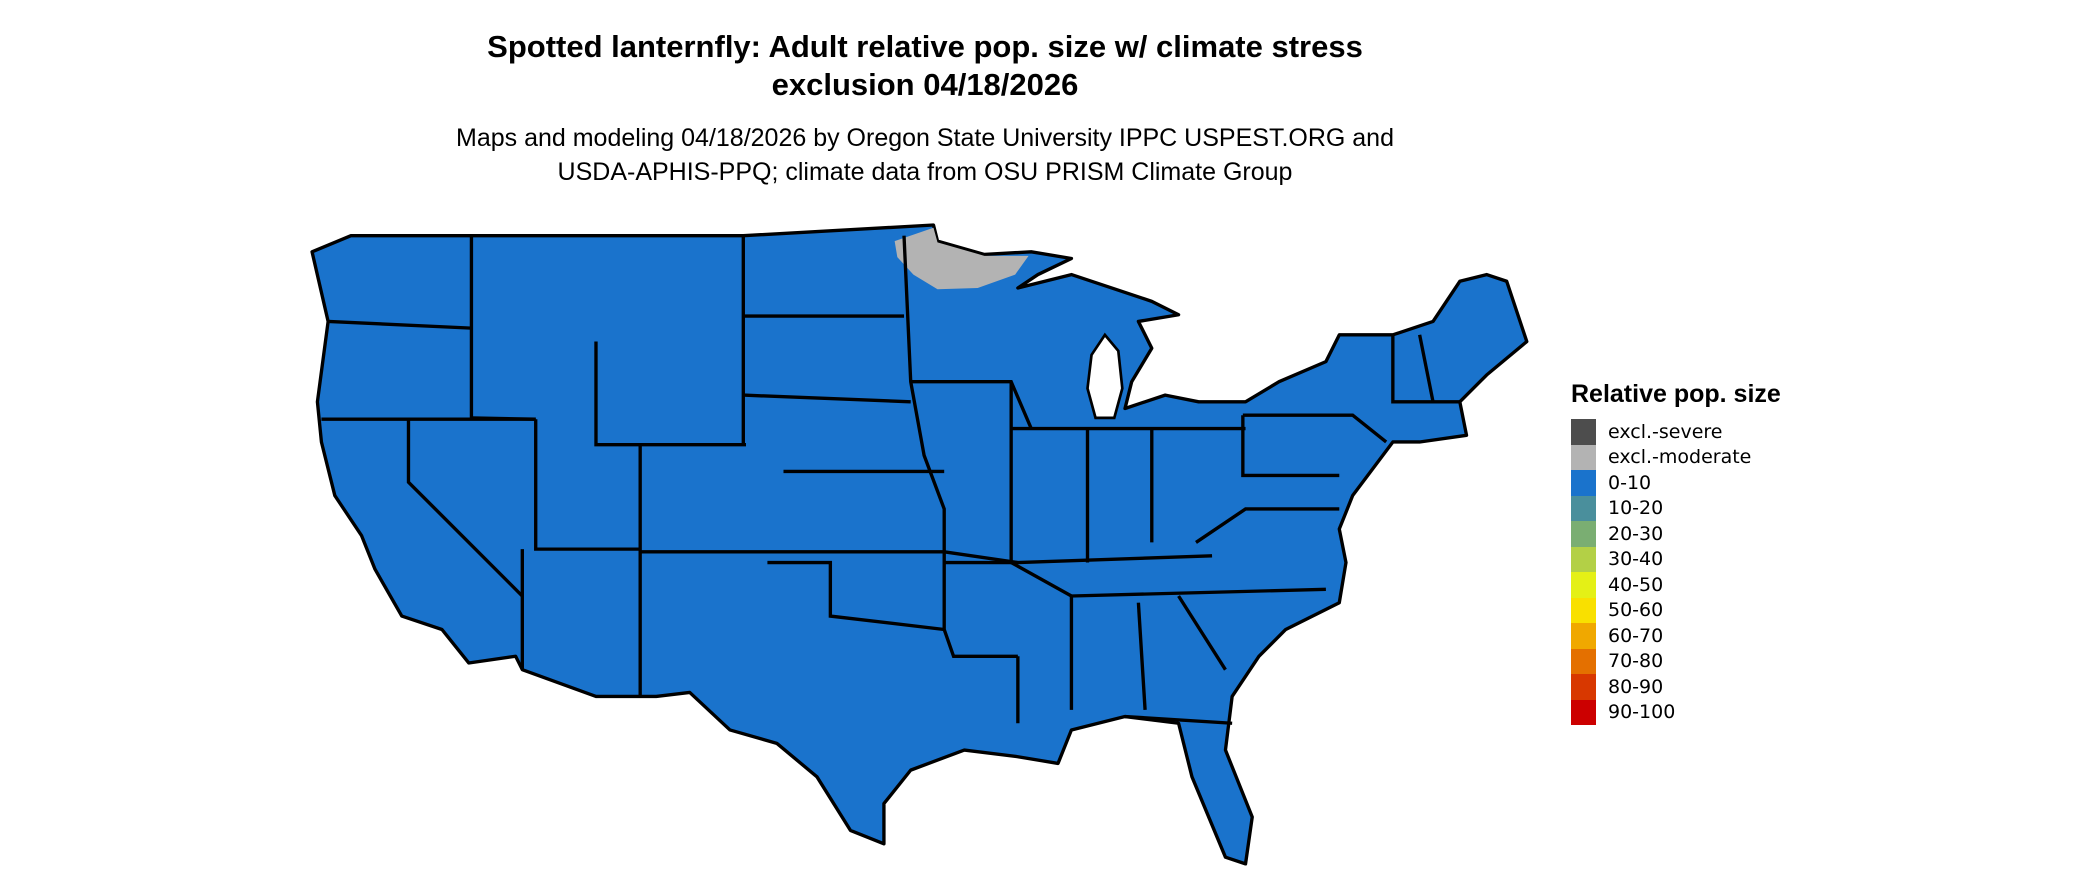 The height and width of the screenshot is (892, 2100). Describe the element at coordinates (1676, 534) in the screenshot. I see `legend-item: 20-30` at that location.